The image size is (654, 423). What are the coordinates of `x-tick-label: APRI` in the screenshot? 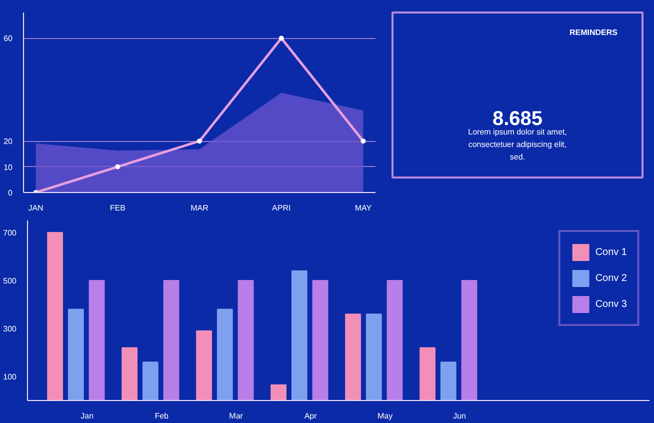 It's located at (281, 208).